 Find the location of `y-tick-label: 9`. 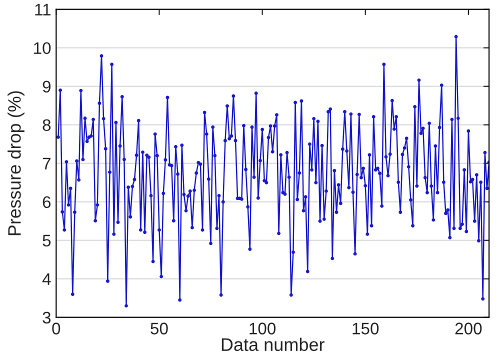

y-tick-label: 9 is located at coordinates (46, 86).